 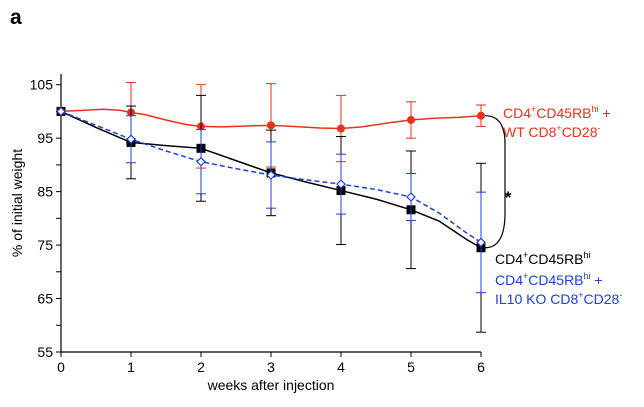 I want to click on legend-label-blue: CD4+​CD45RBhi​ +, so click(x=549, y=279).